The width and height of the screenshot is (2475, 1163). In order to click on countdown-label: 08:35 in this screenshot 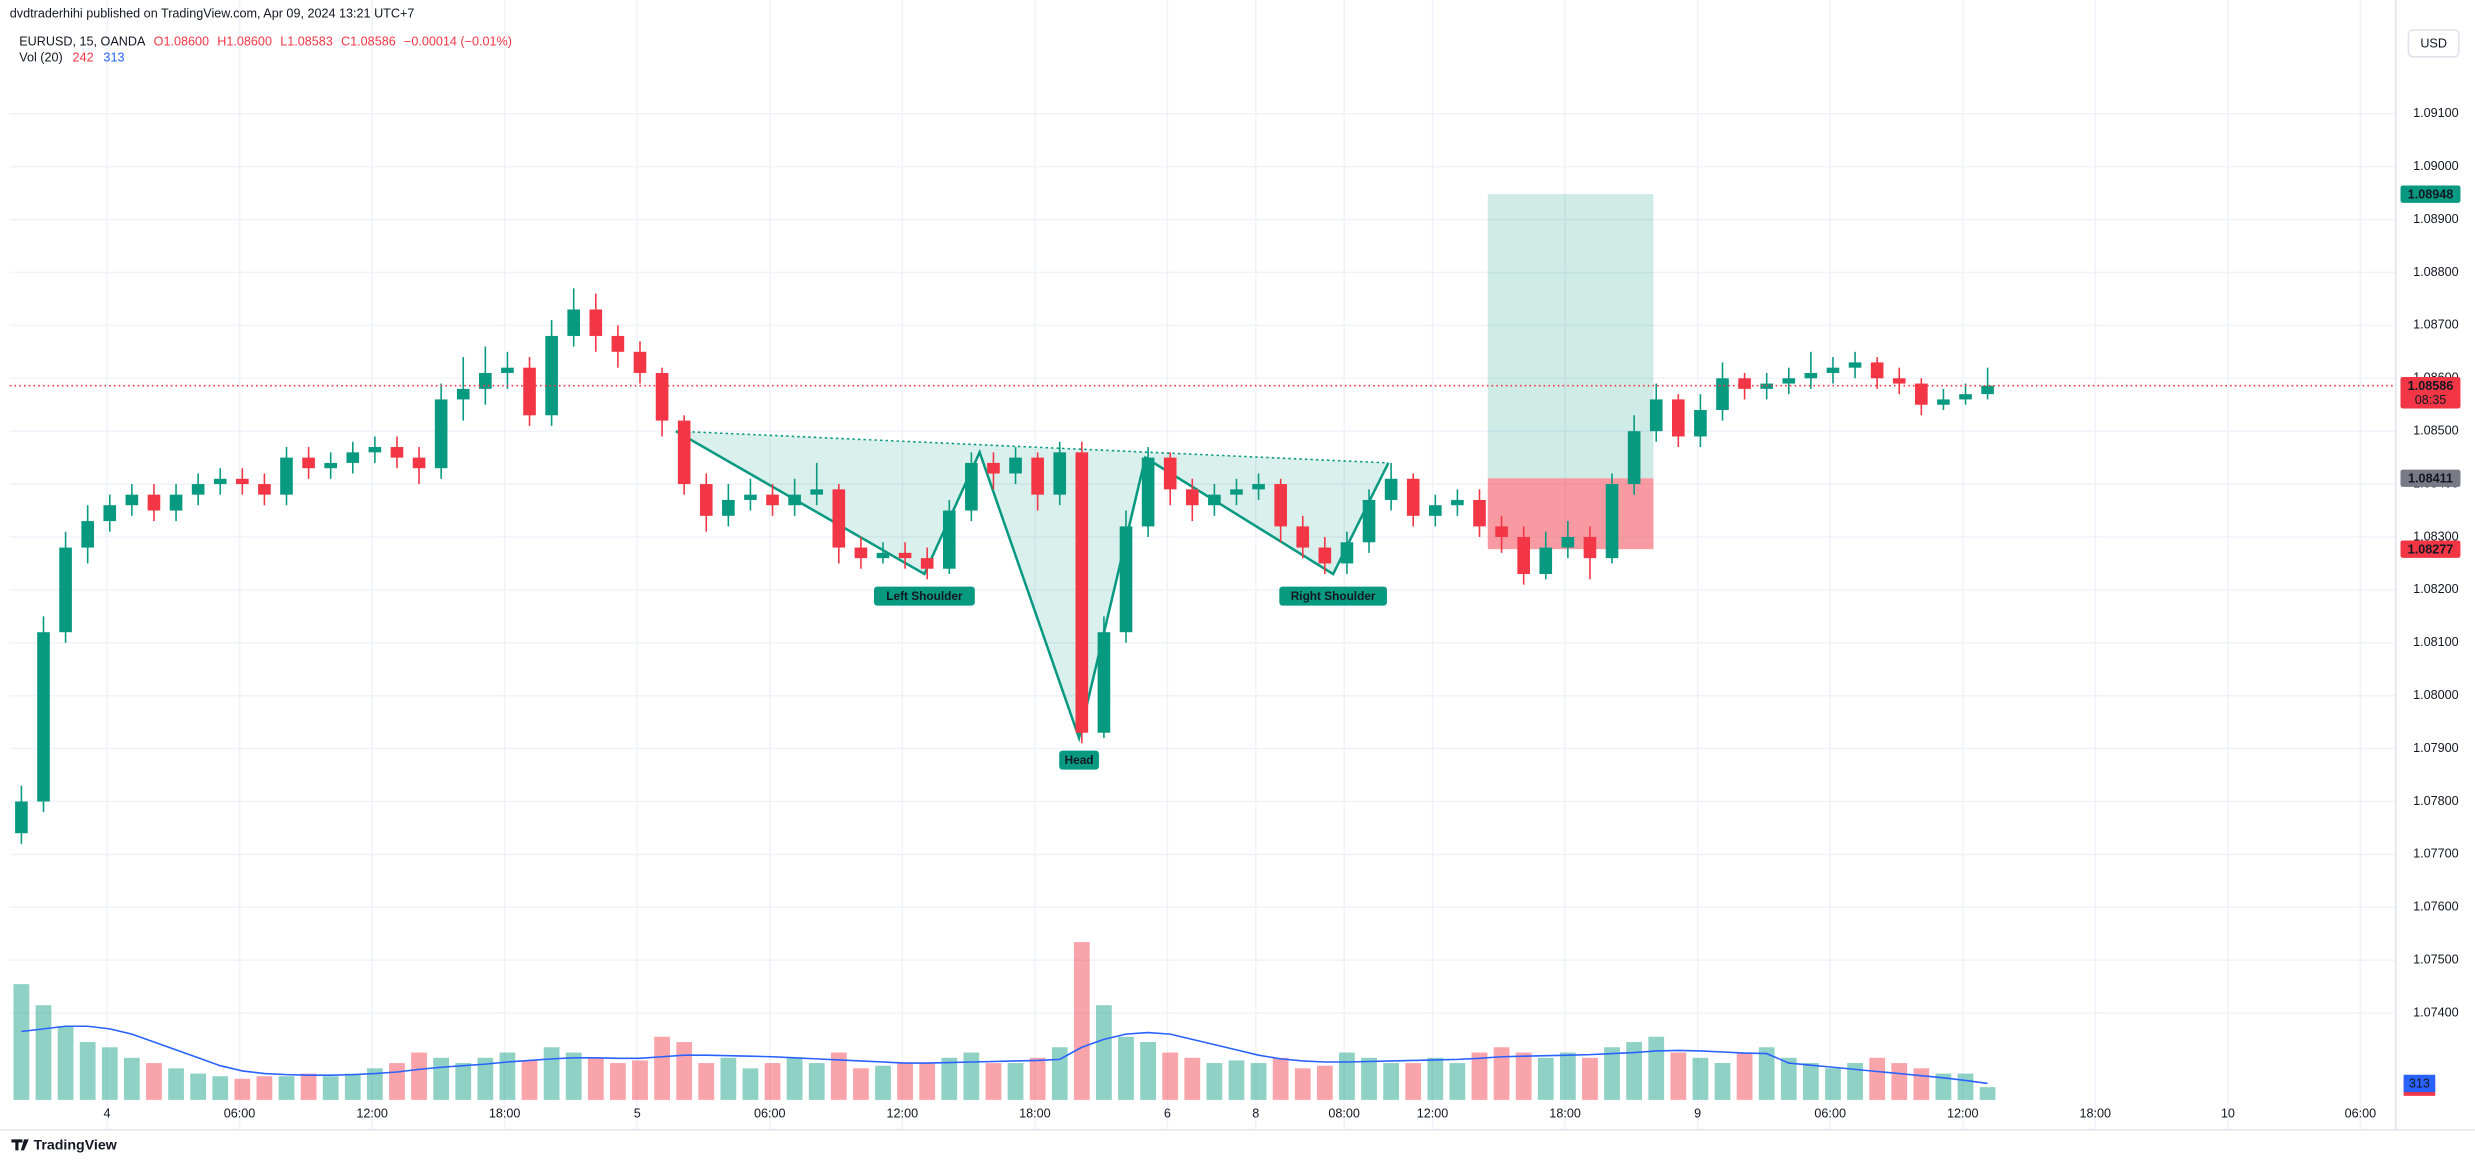, I will do `click(2431, 400)`.